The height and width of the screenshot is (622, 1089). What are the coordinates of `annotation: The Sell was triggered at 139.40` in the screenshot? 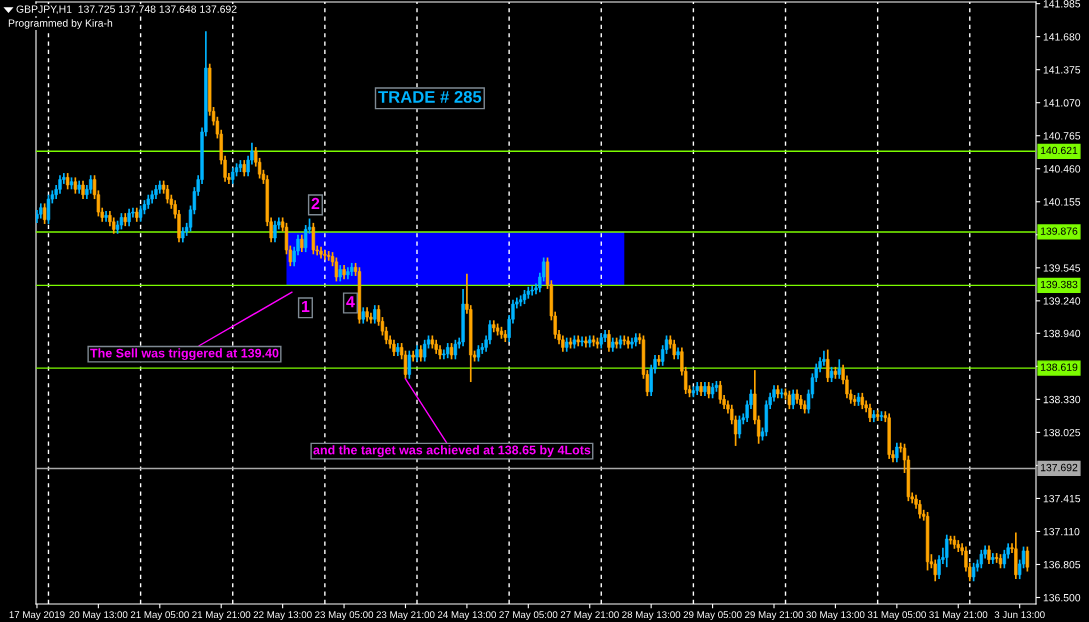 It's located at (184, 354).